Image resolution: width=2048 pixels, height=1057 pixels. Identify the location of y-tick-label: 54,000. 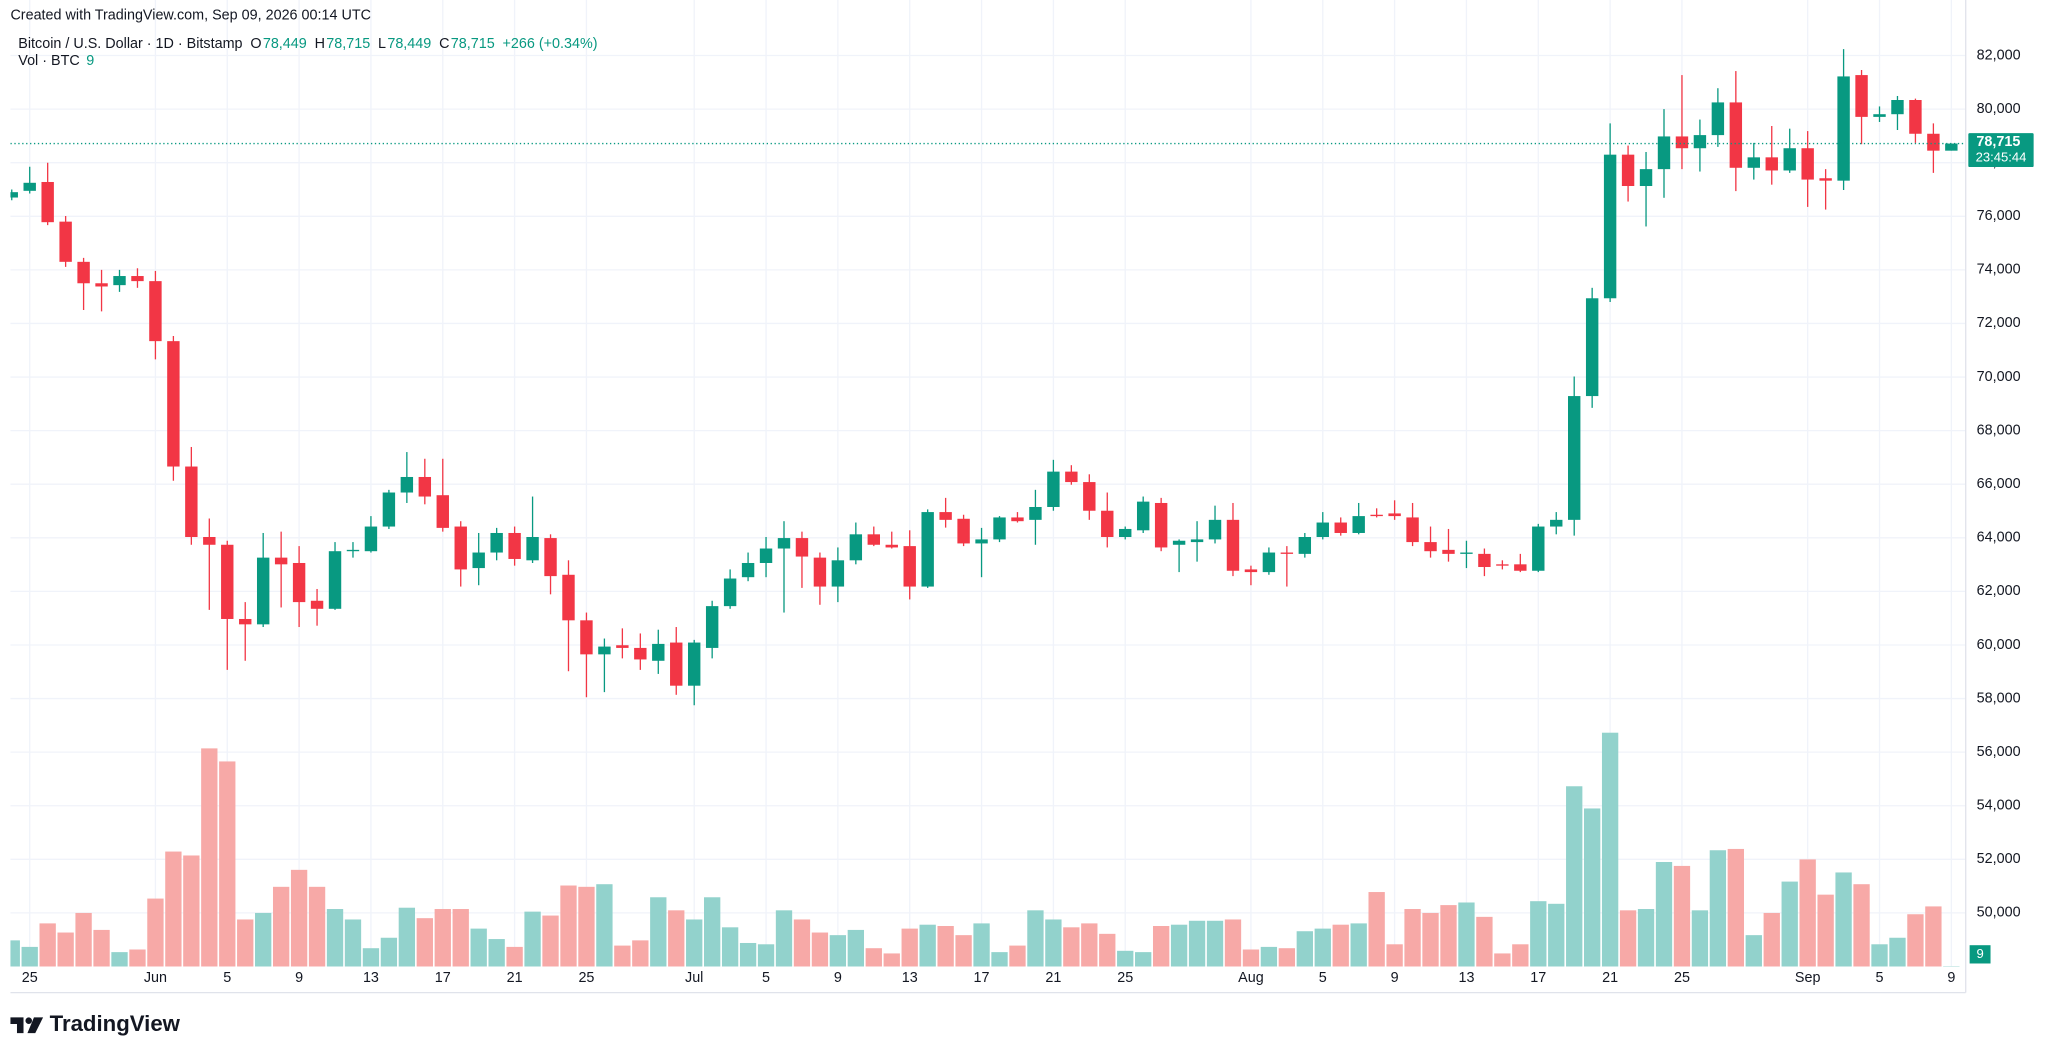
(1999, 806).